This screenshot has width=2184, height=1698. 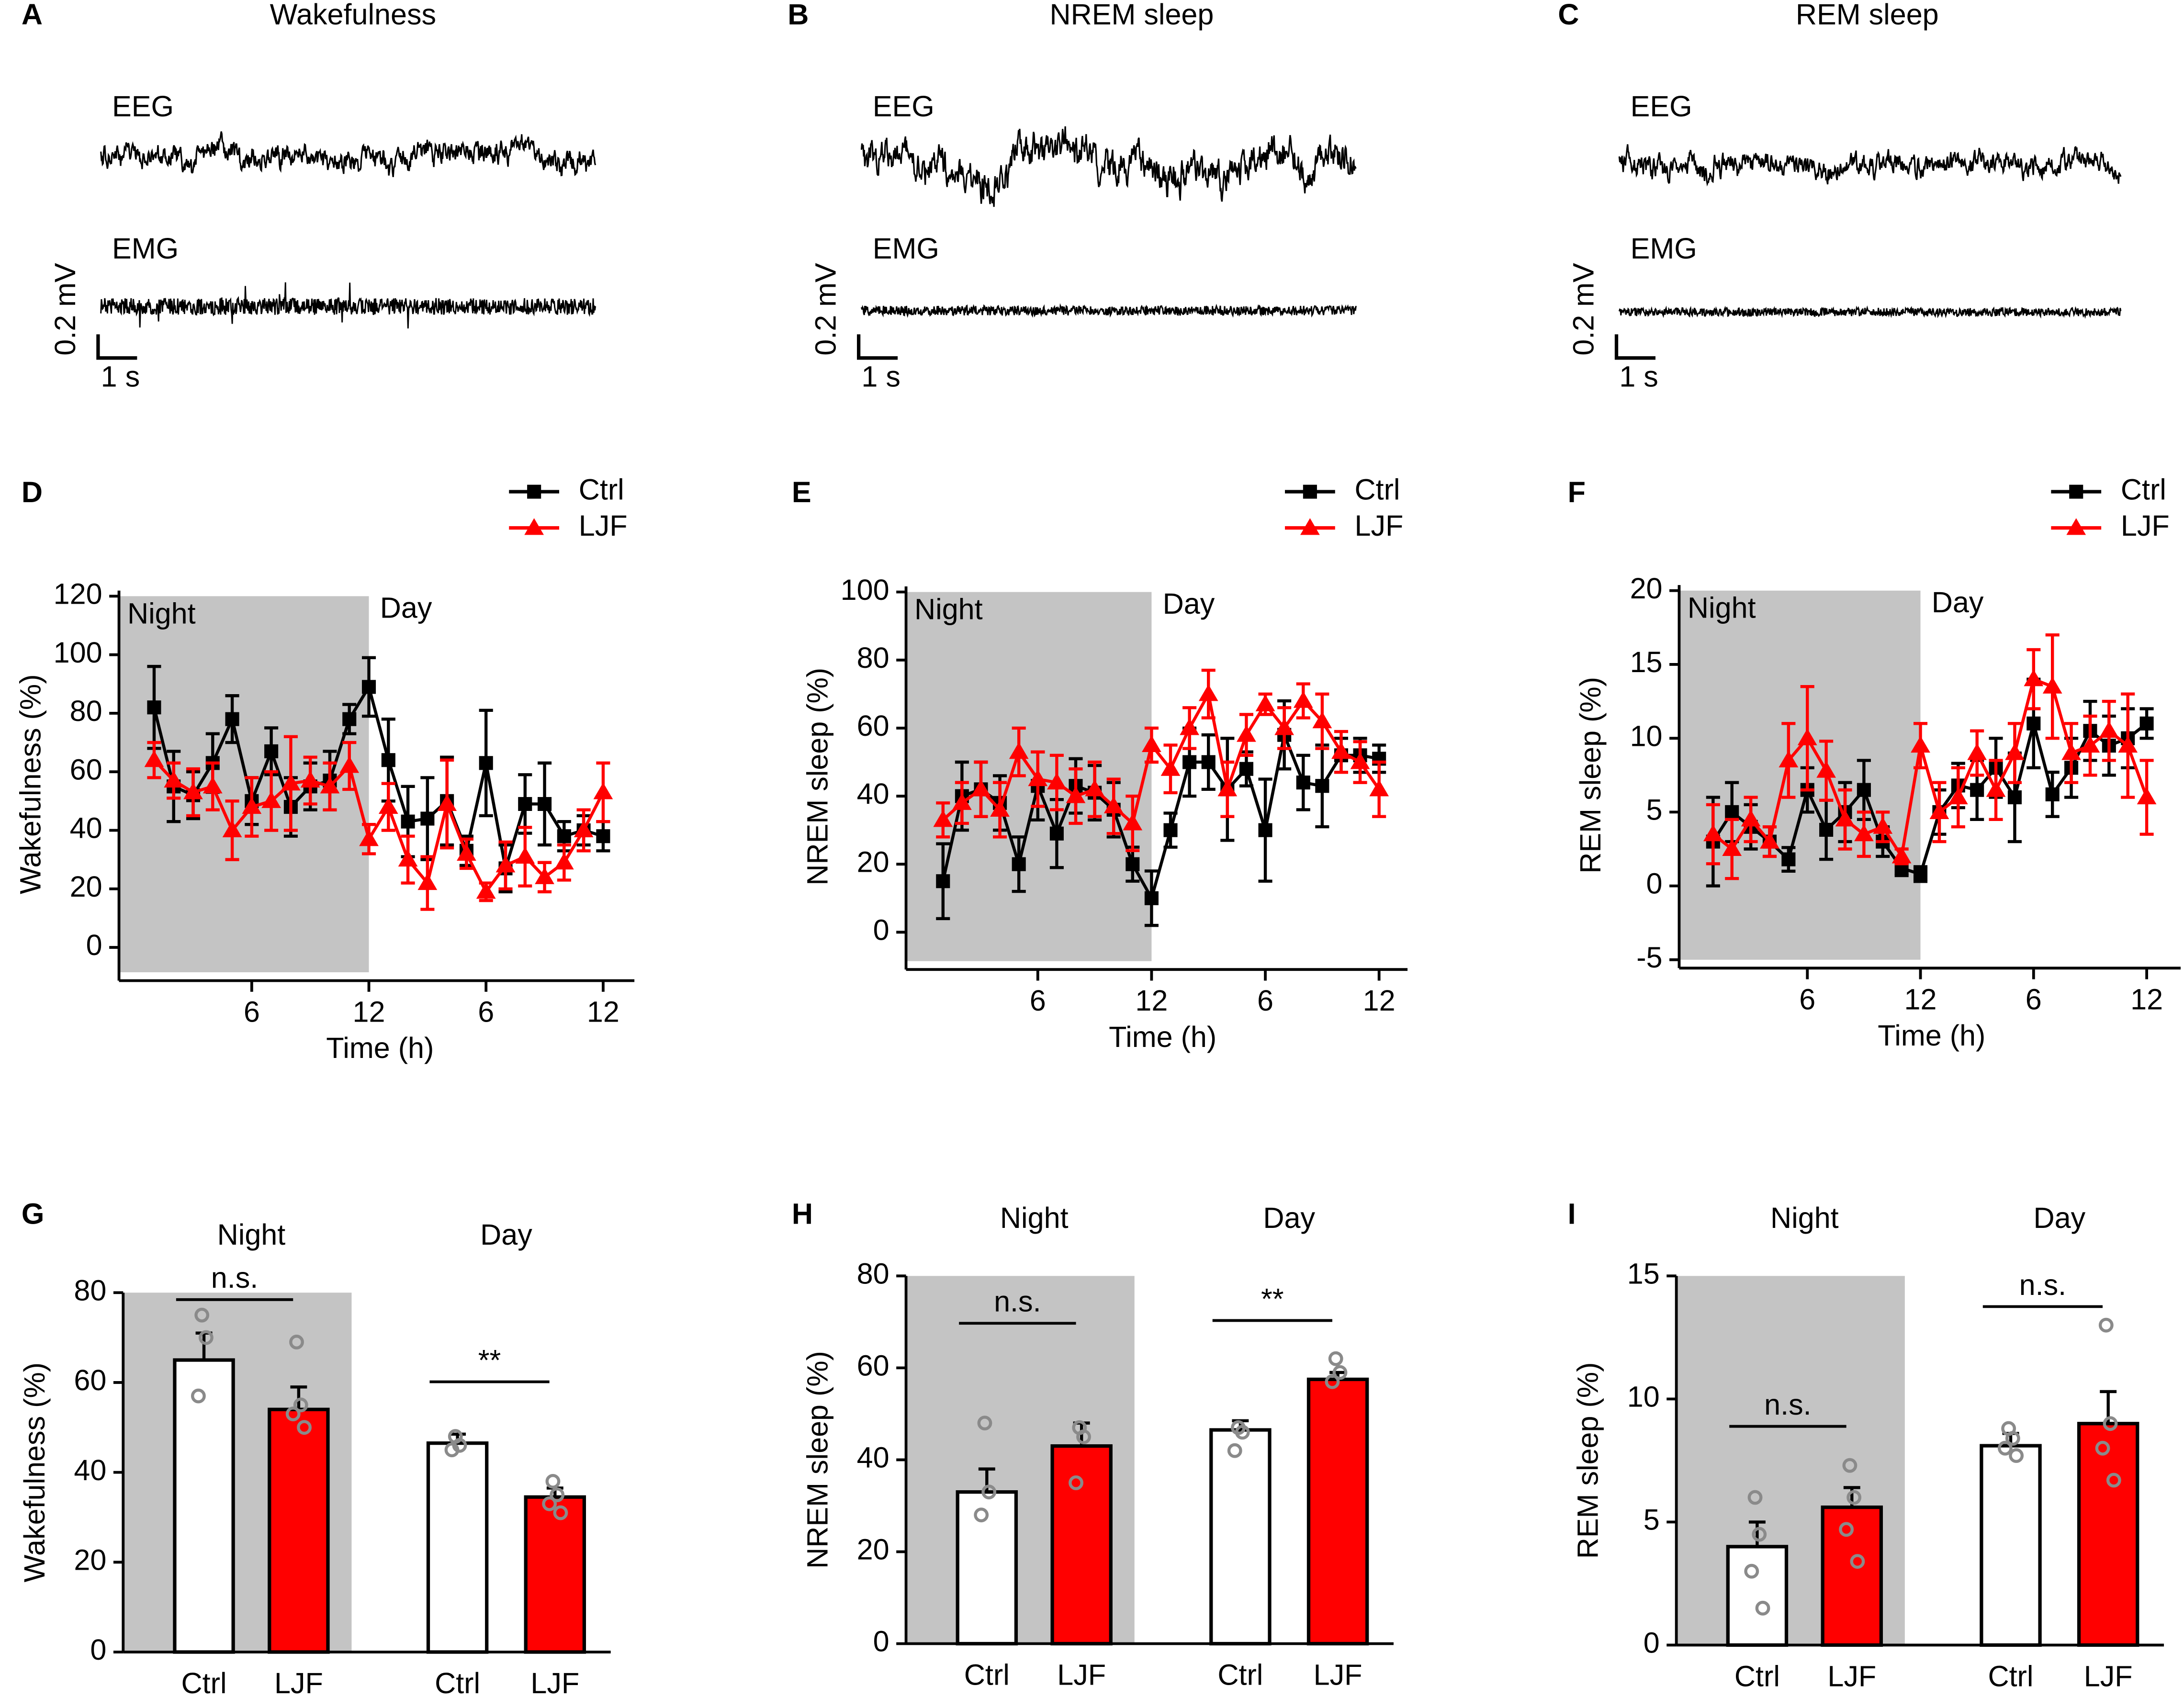 What do you see at coordinates (817, 1460) in the screenshot?
I see `y-axis-label: NREM sleep (%)` at bounding box center [817, 1460].